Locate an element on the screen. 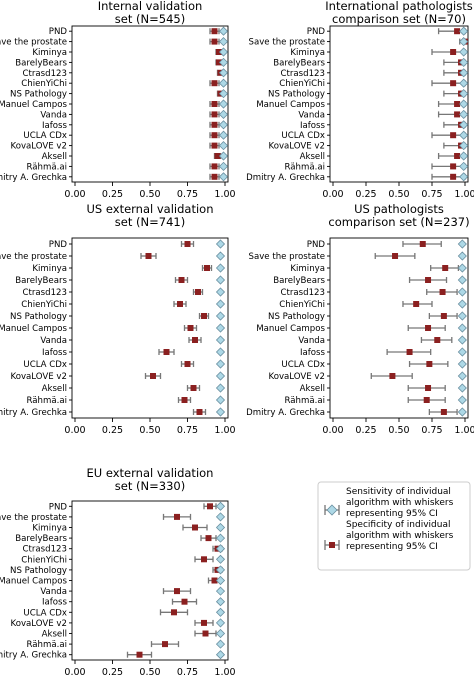 The height and width of the screenshot is (675, 474). legend-sens-line-1: Sensitivity of individual is located at coordinates (398, 492).